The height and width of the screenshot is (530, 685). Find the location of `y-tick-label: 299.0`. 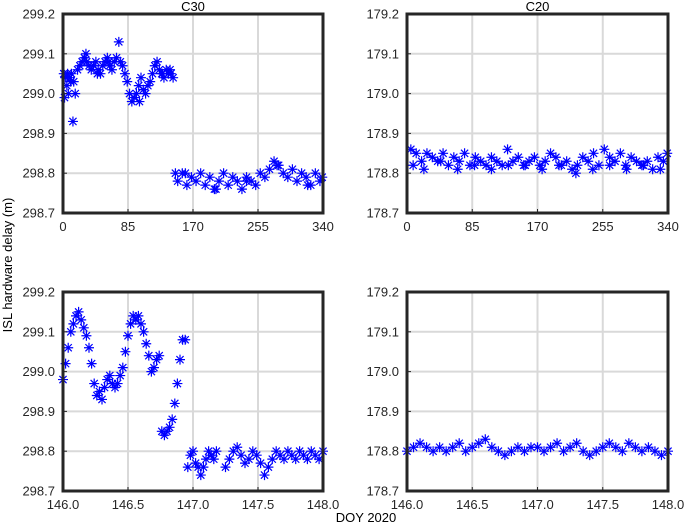

y-tick-label: 299.0 is located at coordinates (38, 371).